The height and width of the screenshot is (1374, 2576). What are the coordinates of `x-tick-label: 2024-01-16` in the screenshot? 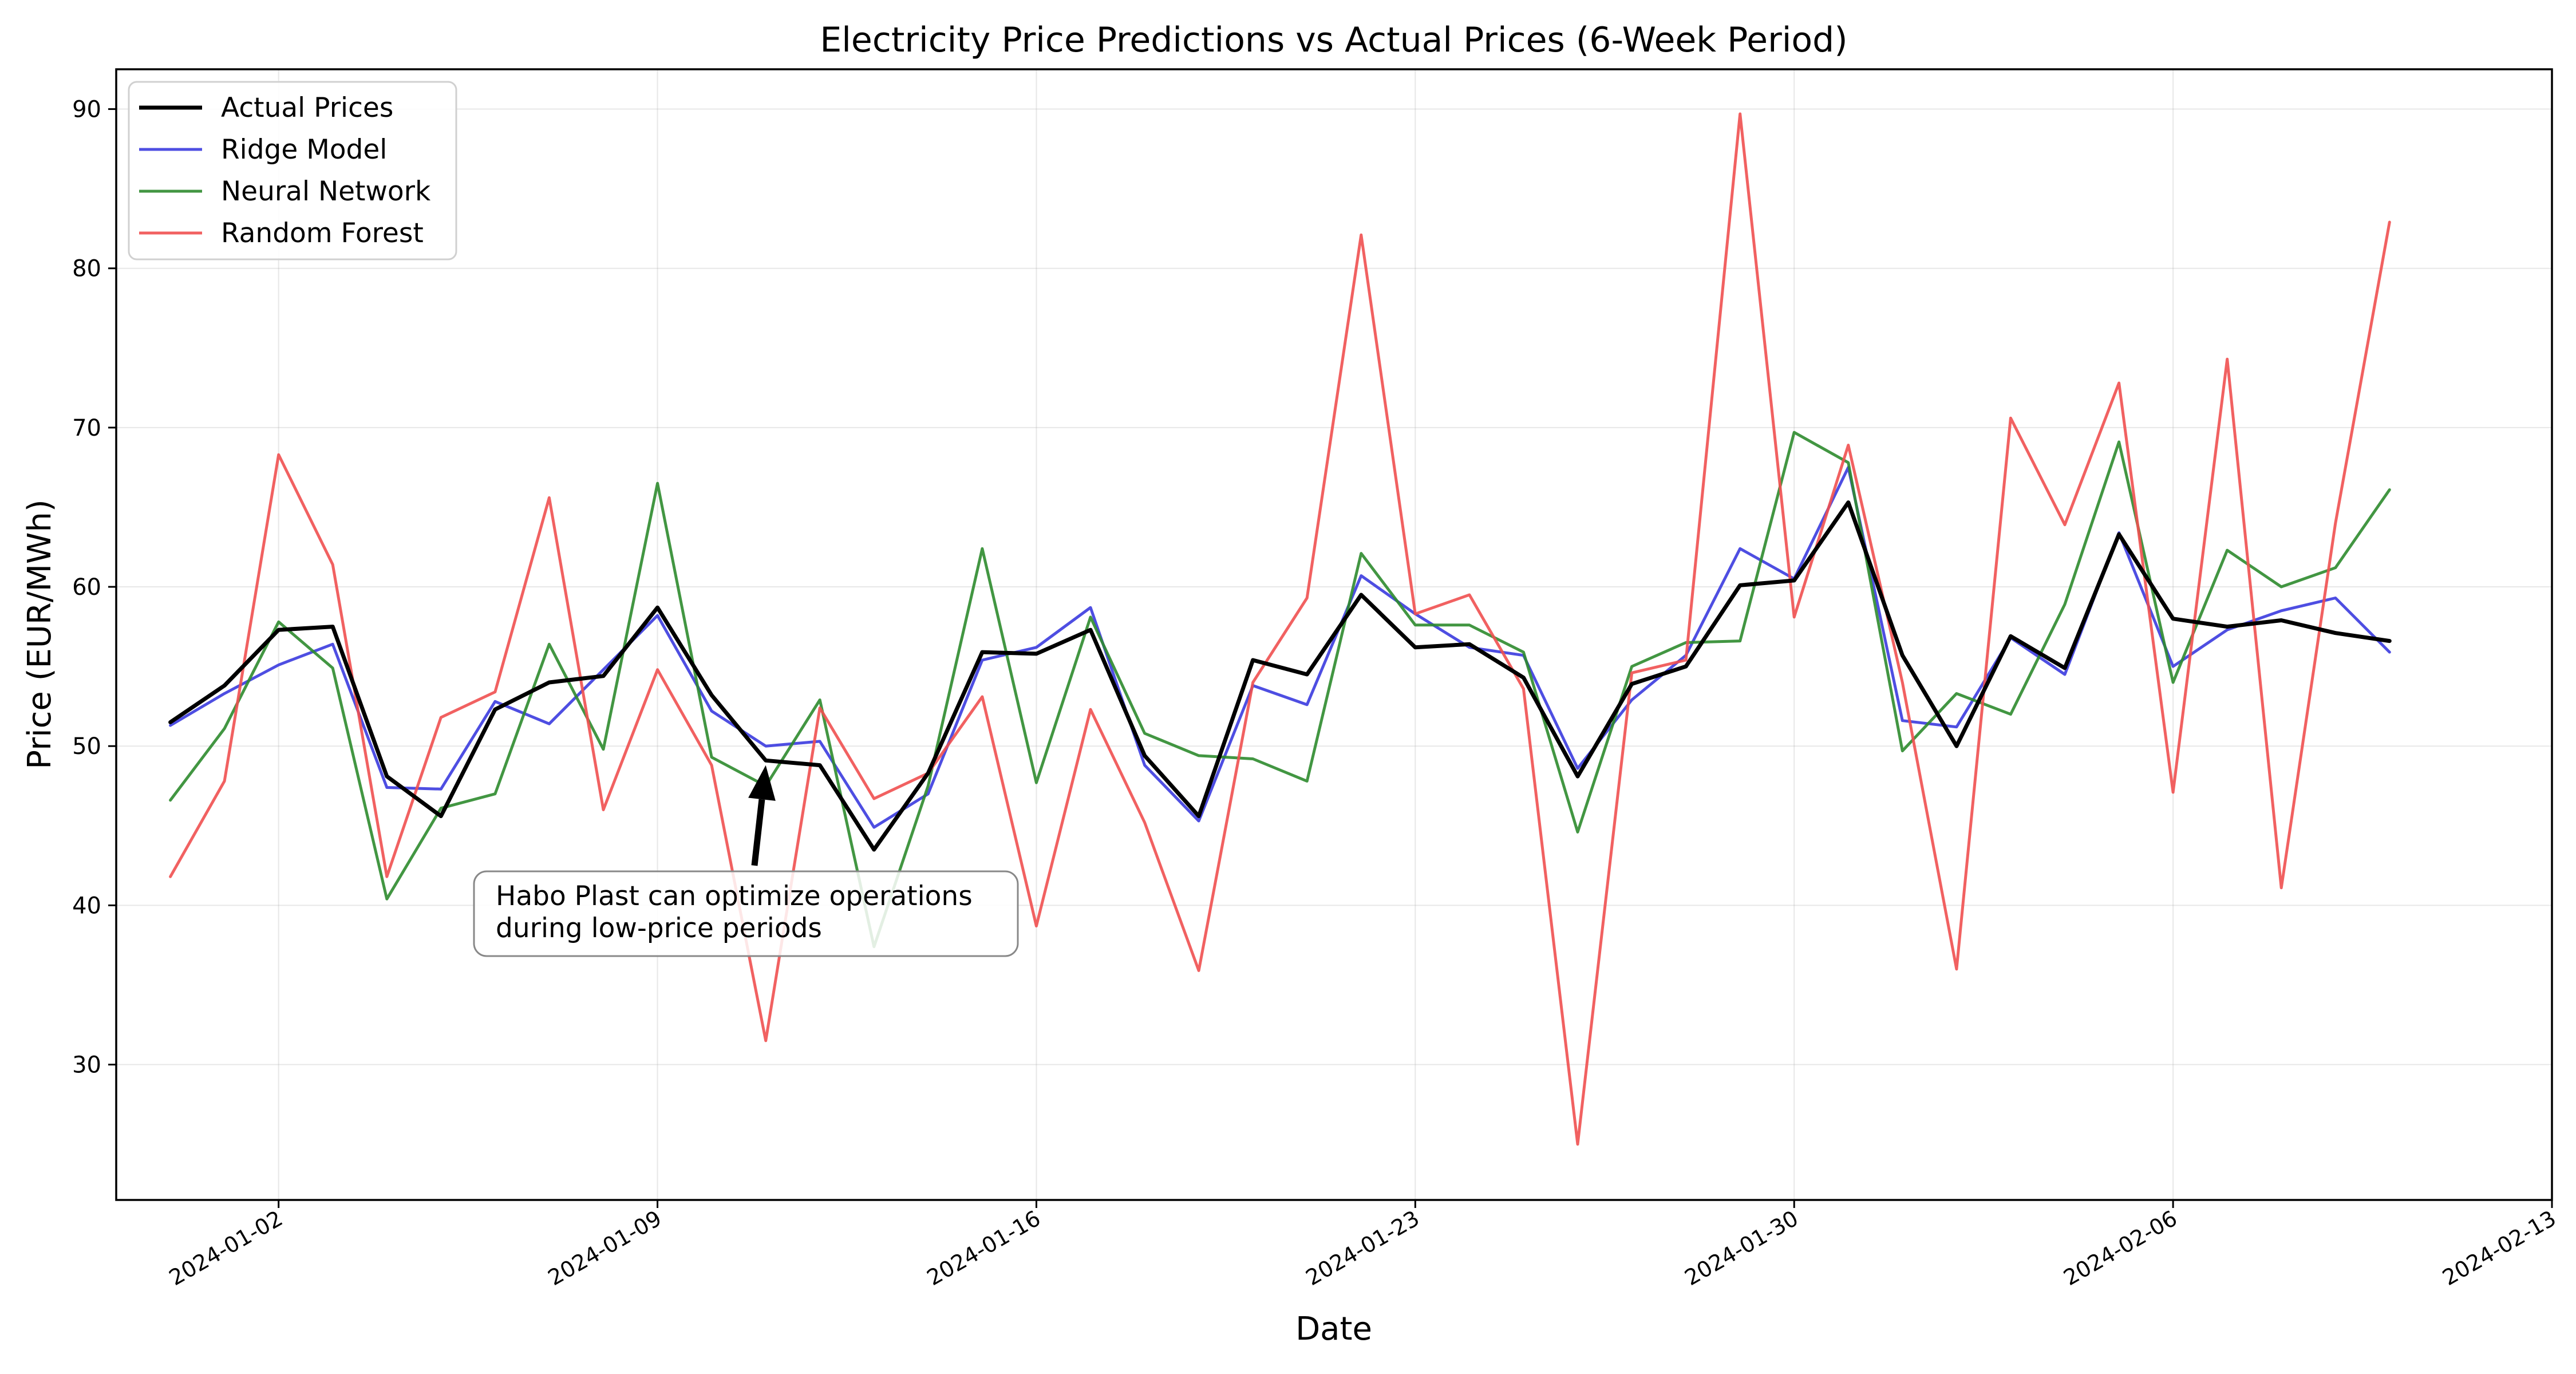 It's located at (984, 1248).